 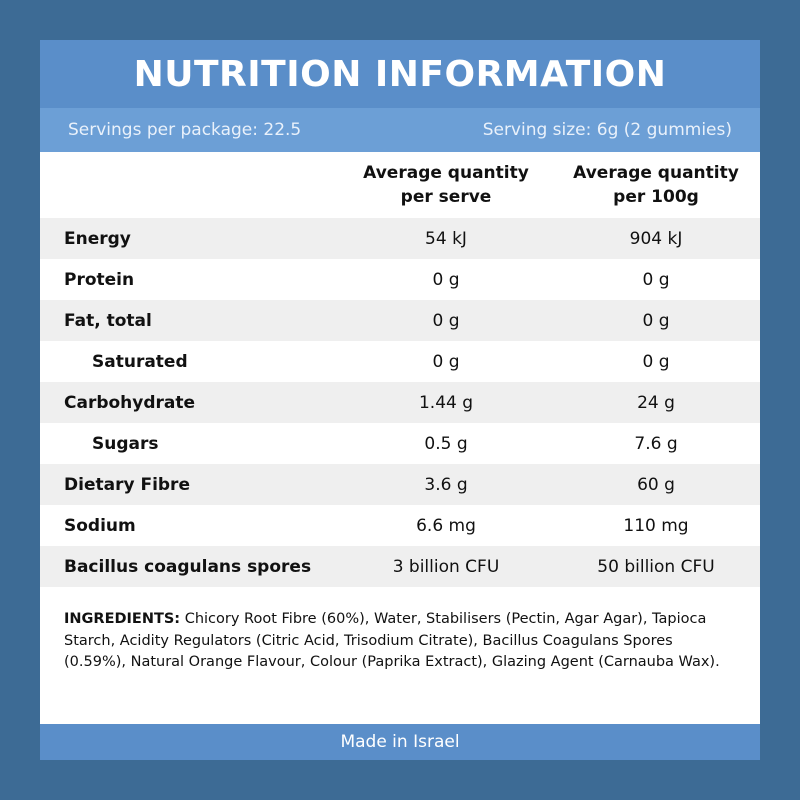 I want to click on header-per-100g: Average quantity per 100g, so click(x=656, y=185).